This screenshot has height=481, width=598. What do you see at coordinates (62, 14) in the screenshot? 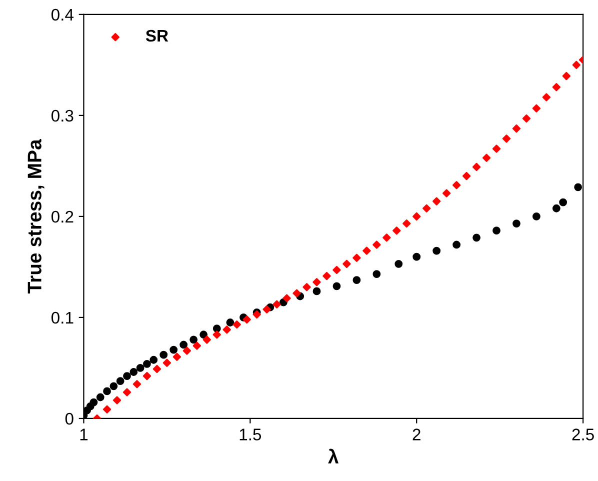
I see `y-tick-label: 0.4` at bounding box center [62, 14].